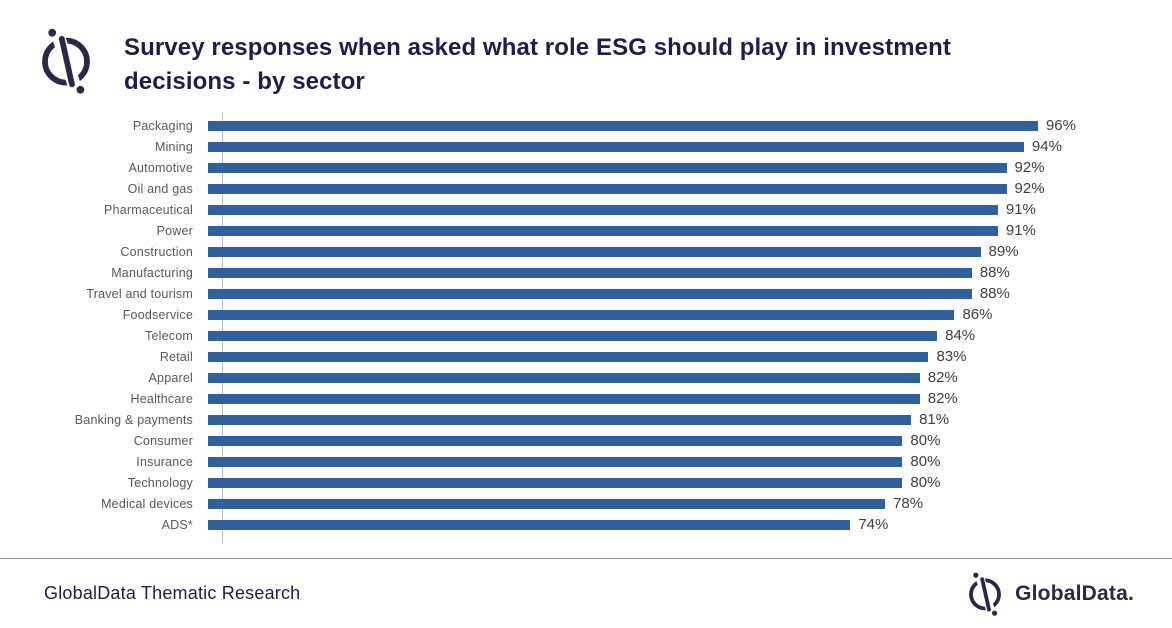  What do you see at coordinates (977, 314) in the screenshot?
I see `value-label: 86%` at bounding box center [977, 314].